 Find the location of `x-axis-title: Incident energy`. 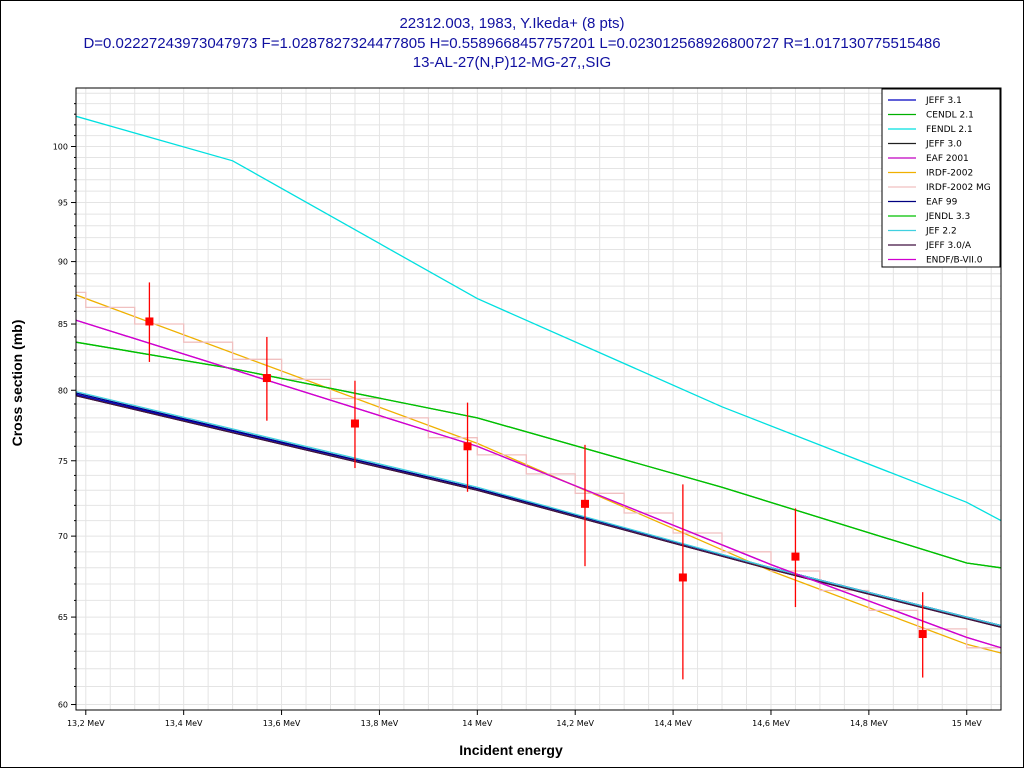

x-axis-title: Incident energy is located at coordinates (511, 750).